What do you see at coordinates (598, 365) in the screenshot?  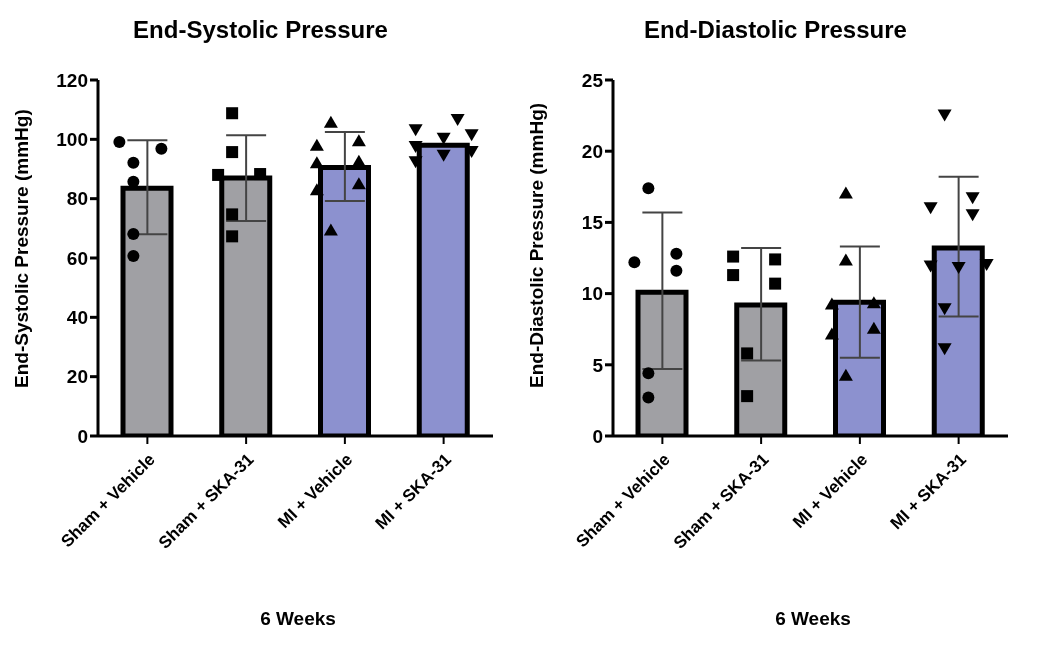 I see `y-tick-label: 5` at bounding box center [598, 365].